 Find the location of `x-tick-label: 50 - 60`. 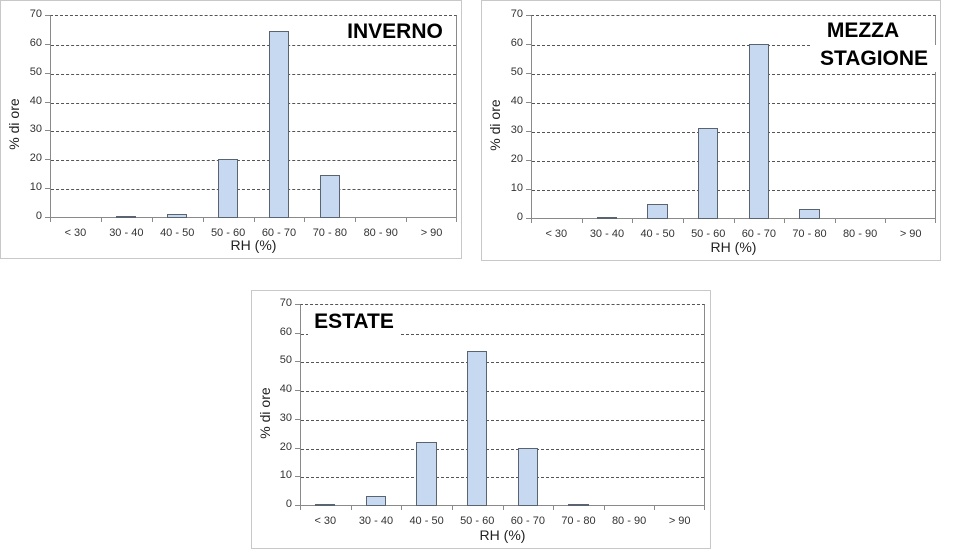

x-tick-label: 50 - 60 is located at coordinates (228, 233).